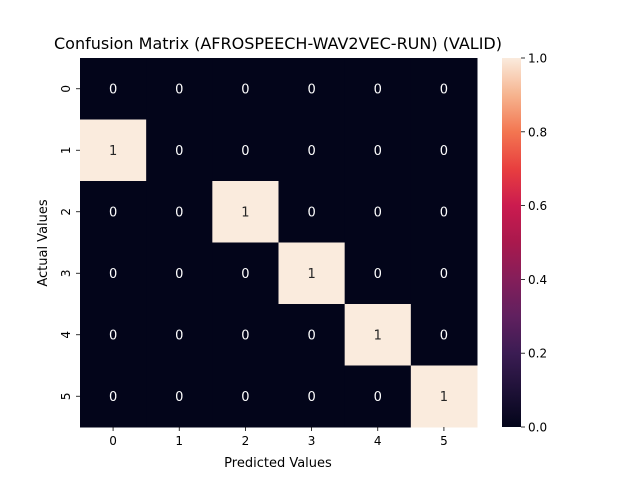 The image size is (640, 480). What do you see at coordinates (246, 441) in the screenshot?
I see `x-tick-label: 2` at bounding box center [246, 441].